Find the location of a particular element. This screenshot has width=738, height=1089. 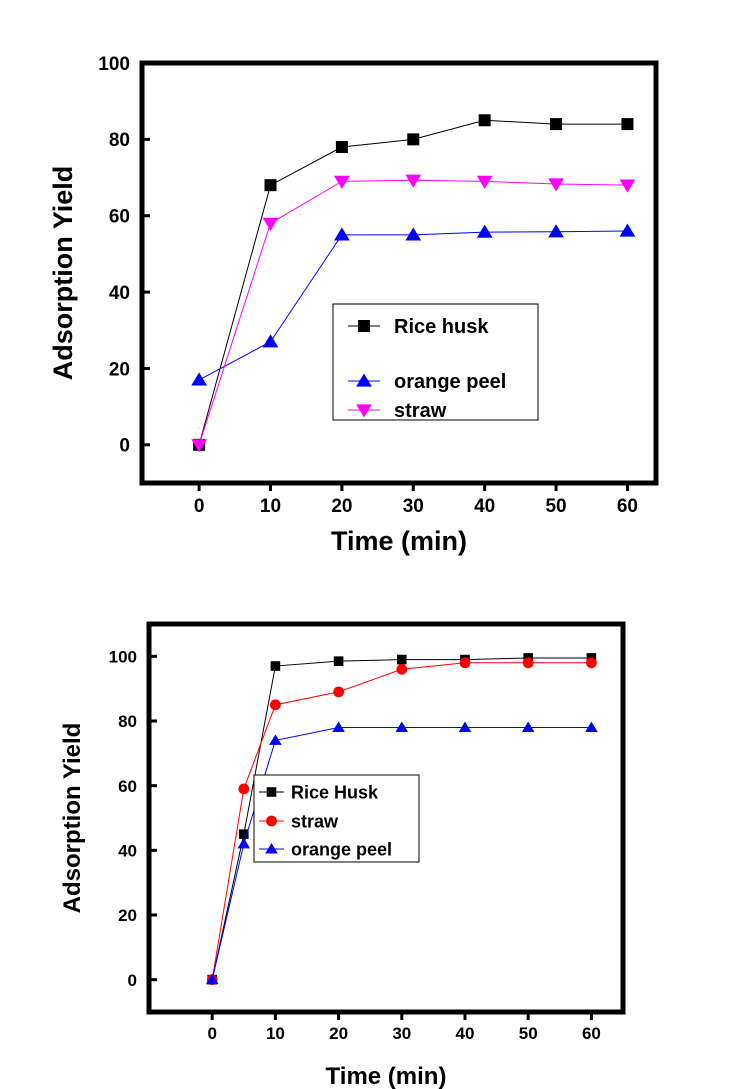

legend-box is located at coordinates (336, 818).